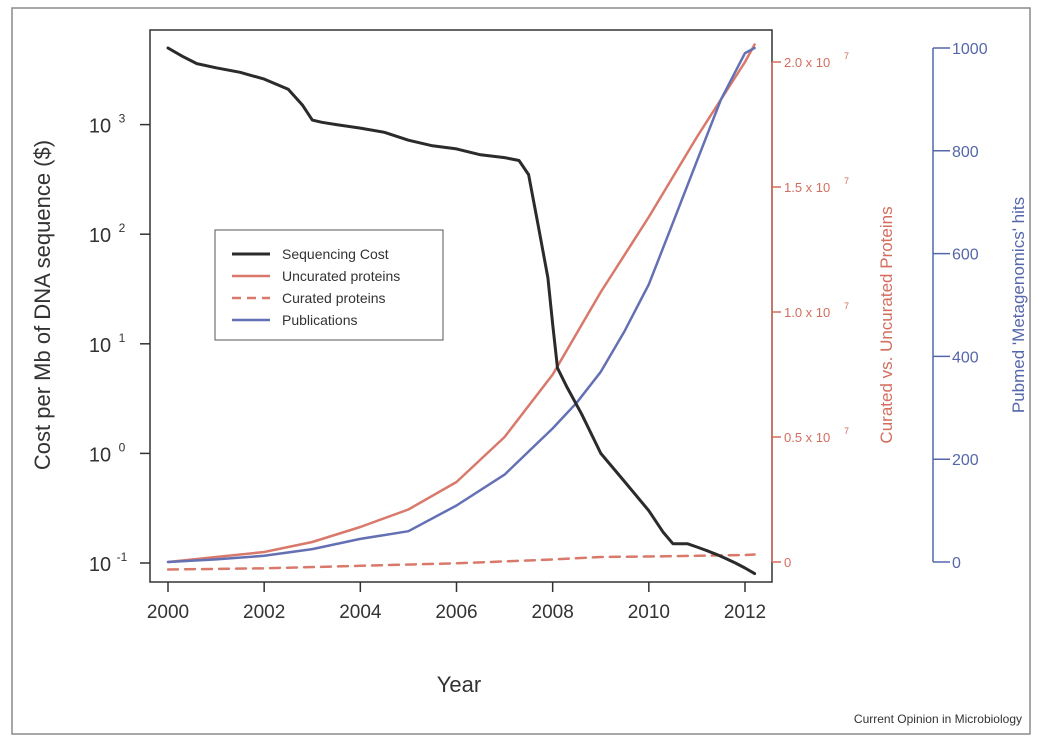 Image resolution: width=1038 pixels, height=740 pixels. Describe the element at coordinates (807, 187) in the screenshot. I see `right-axis-1-tick-label: 1.5 x 10` at that location.